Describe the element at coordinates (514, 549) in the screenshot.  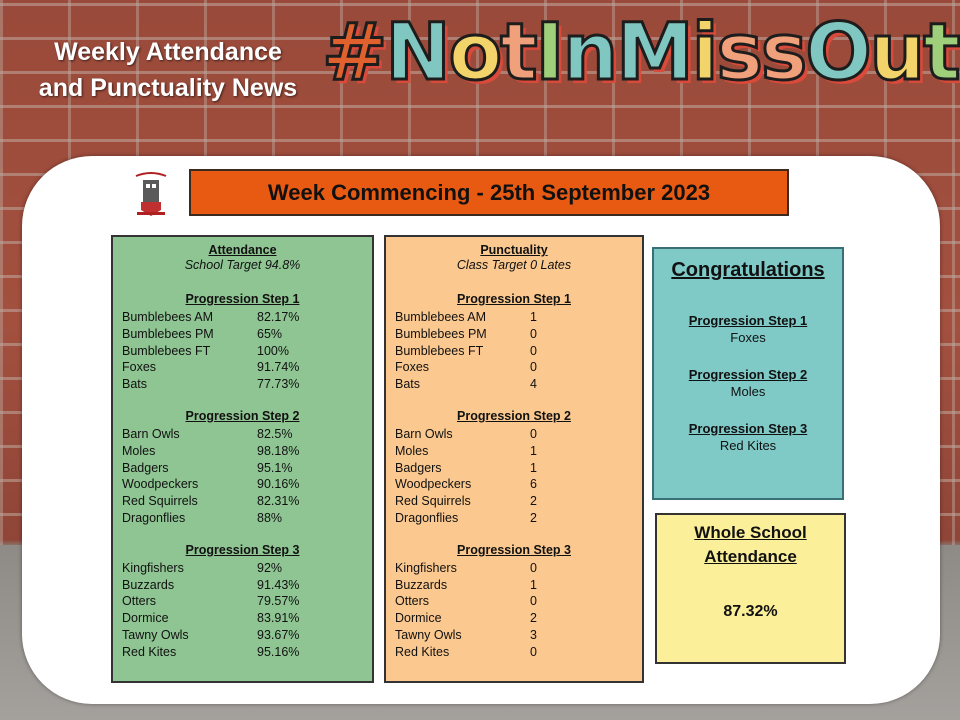
I see `punctuality-step-3-heading: Progression Step 3` at that location.